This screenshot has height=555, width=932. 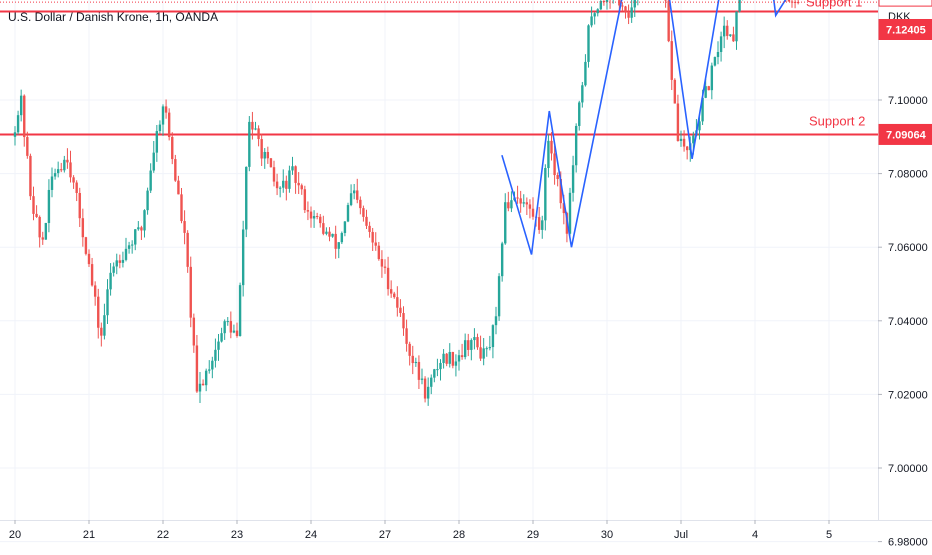 I want to click on x-tick-label: 28, so click(x=459, y=535).